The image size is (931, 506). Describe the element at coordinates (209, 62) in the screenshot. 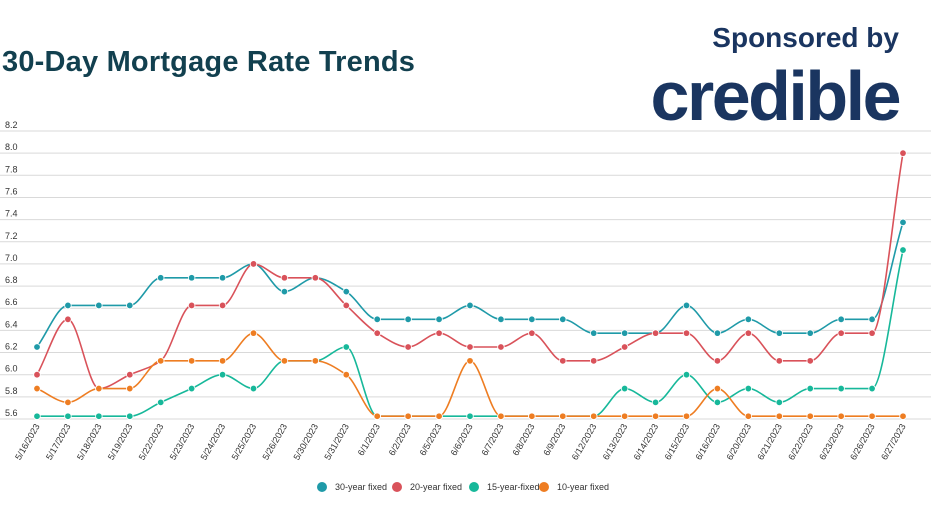

I see `chart-title: 30-Day Mortgage Rate Trends` at that location.